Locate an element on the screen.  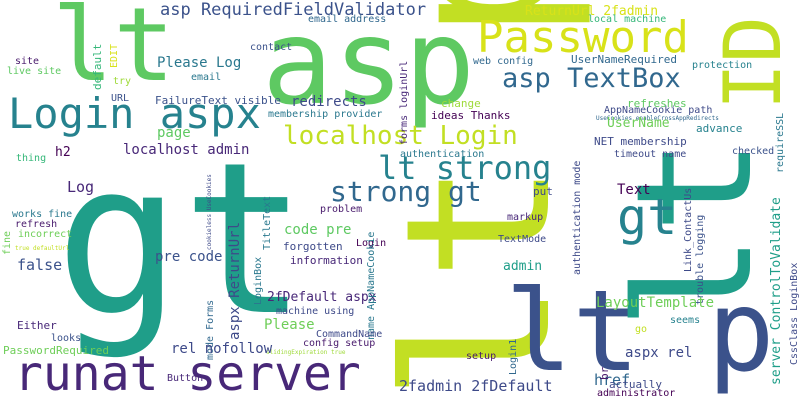
word: timeout name is located at coordinates (650, 155).